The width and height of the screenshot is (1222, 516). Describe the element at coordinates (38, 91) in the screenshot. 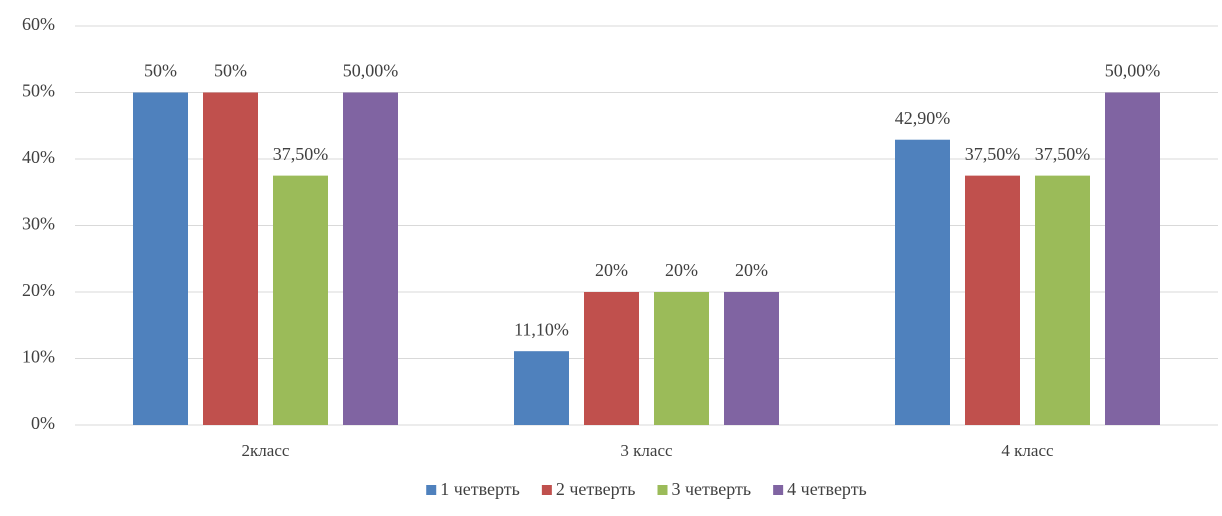

I see `y-tick-label: 50%` at that location.